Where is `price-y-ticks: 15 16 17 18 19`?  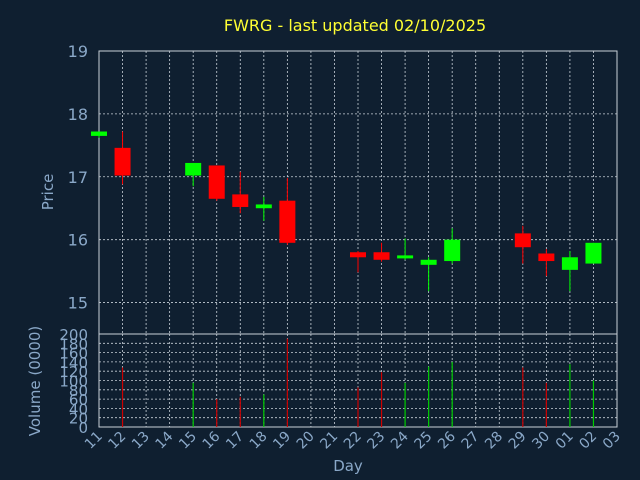 price-y-ticks: 15 16 17 18 19 is located at coordinates (78, 177).